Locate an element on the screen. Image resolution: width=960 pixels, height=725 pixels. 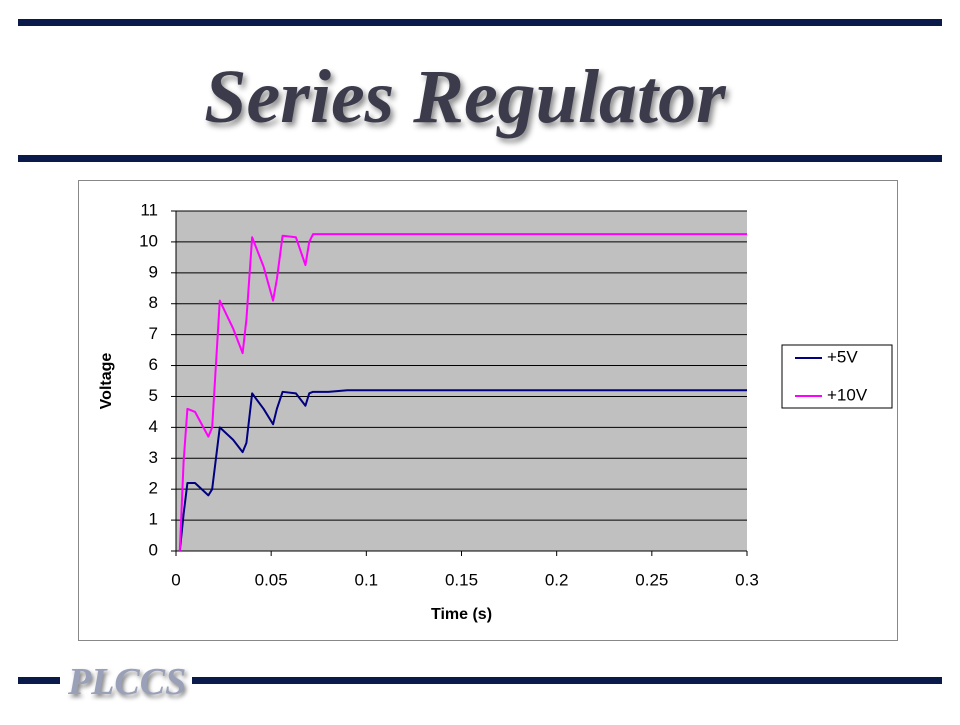
x-tick-label: 0.25 is located at coordinates (651, 579).